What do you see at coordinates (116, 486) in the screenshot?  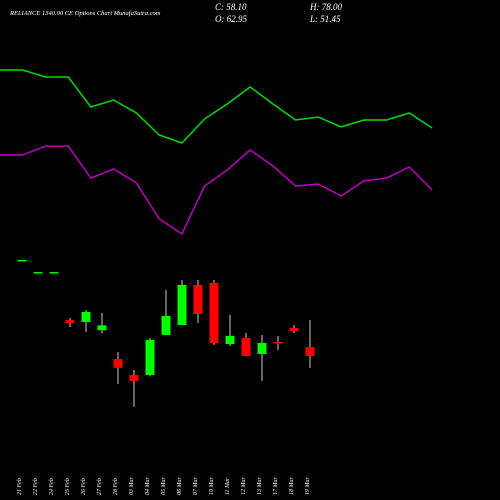 I see `x-tick-label: 28 Feb` at bounding box center [116, 486].